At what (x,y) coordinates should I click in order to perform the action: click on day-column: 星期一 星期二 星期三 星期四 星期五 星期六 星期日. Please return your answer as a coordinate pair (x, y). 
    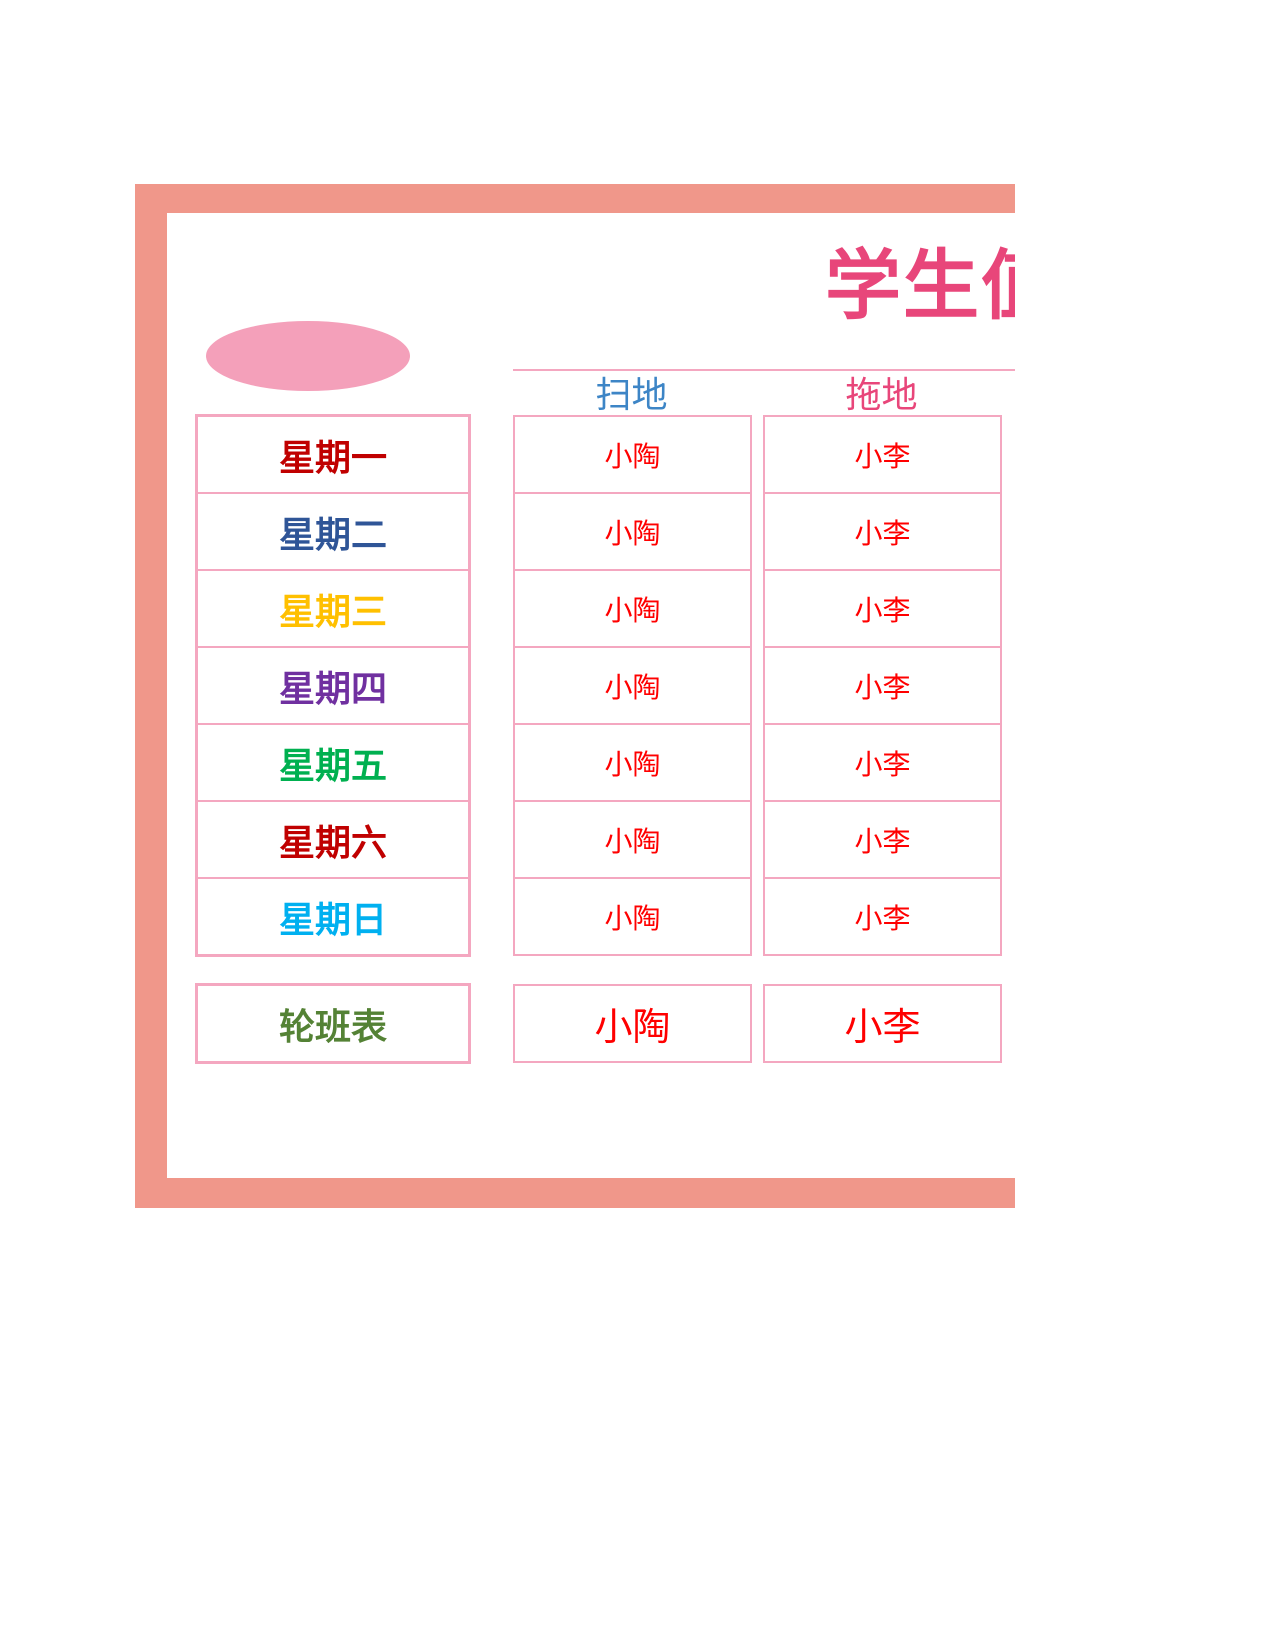
    Looking at the image, I should click on (333, 685).